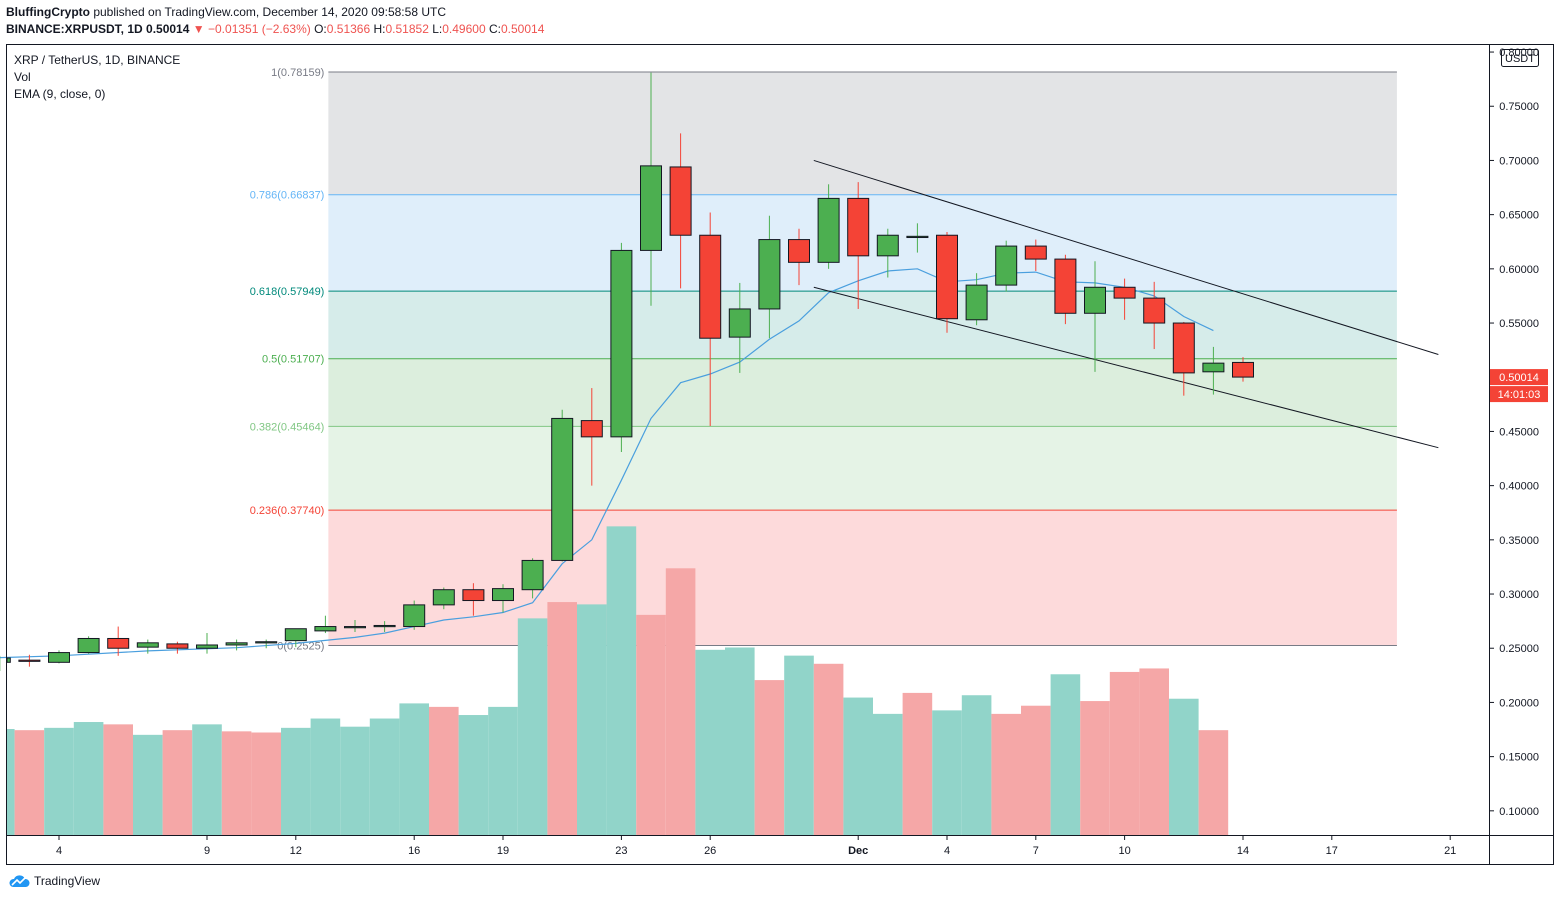 Image resolution: width=1560 pixels, height=901 pixels. Describe the element at coordinates (22, 77) in the screenshot. I see `legend-vol: Vol` at that location.